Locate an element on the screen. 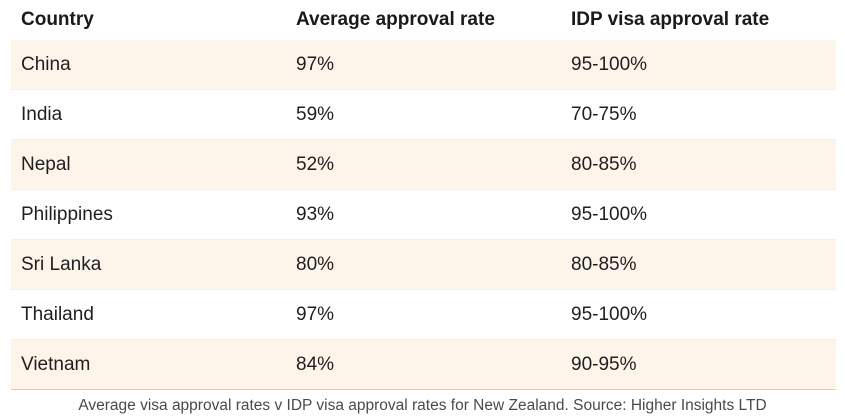 The height and width of the screenshot is (420, 845). average-rate-cell: 84% is located at coordinates (315, 364).